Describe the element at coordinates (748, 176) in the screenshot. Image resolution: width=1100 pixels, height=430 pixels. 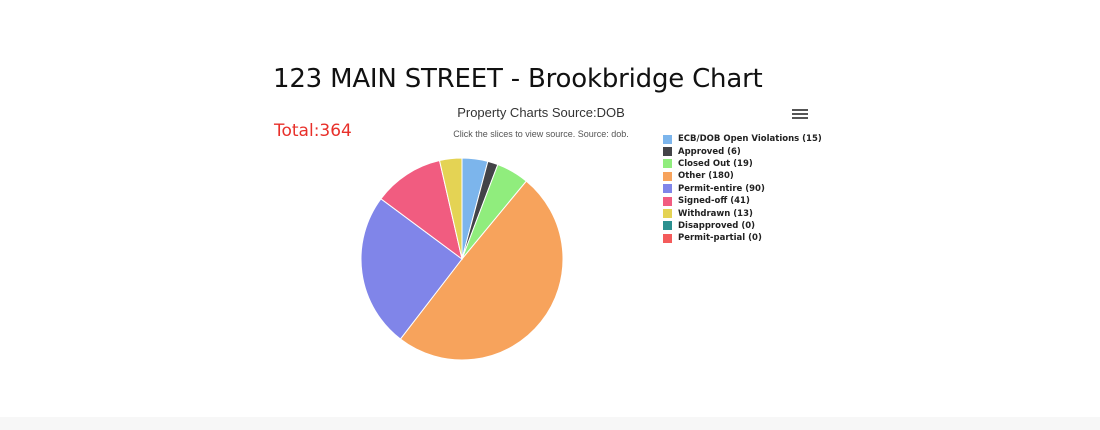
I see `legend-item-other: Other (180)` at that location.